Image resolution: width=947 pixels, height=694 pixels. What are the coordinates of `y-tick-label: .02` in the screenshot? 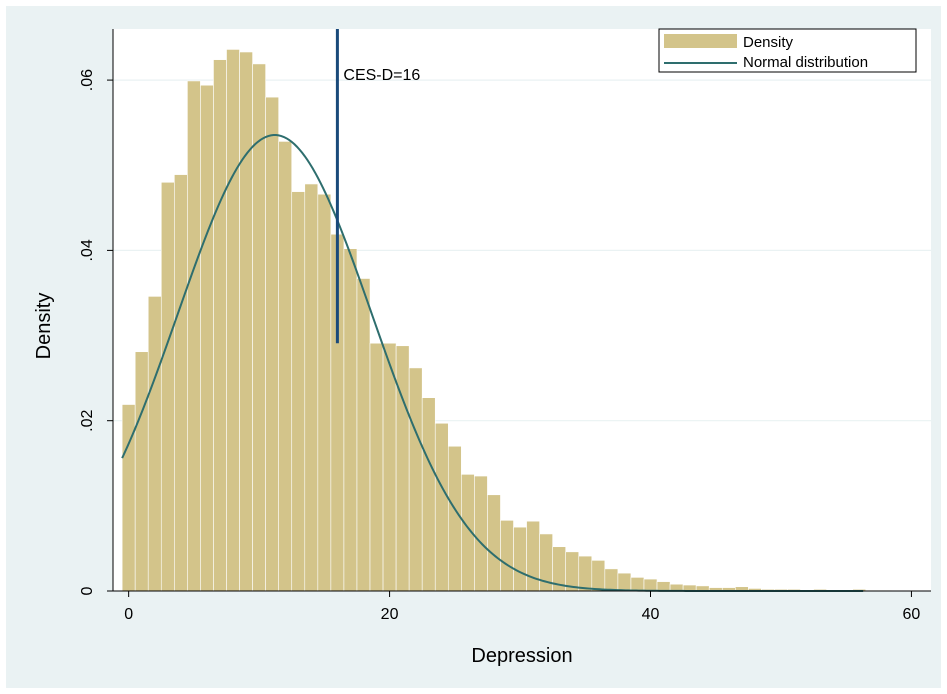 It's located at (87, 420).